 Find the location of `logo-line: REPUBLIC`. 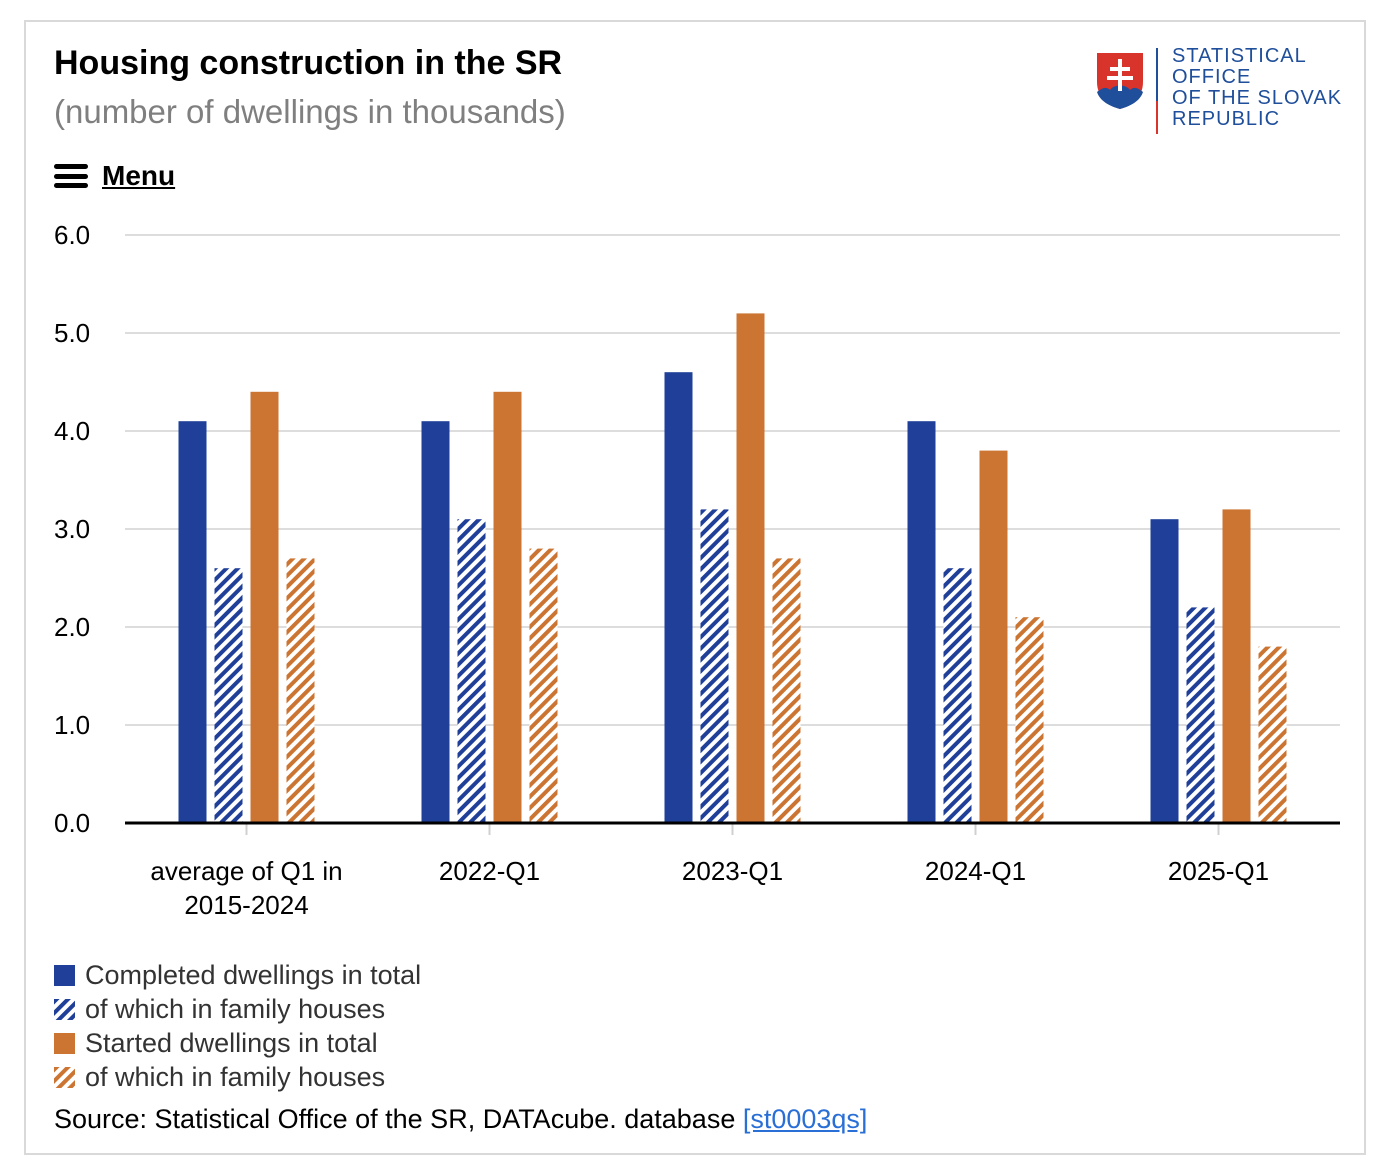

logo-line: REPUBLIC is located at coordinates (1226, 119).